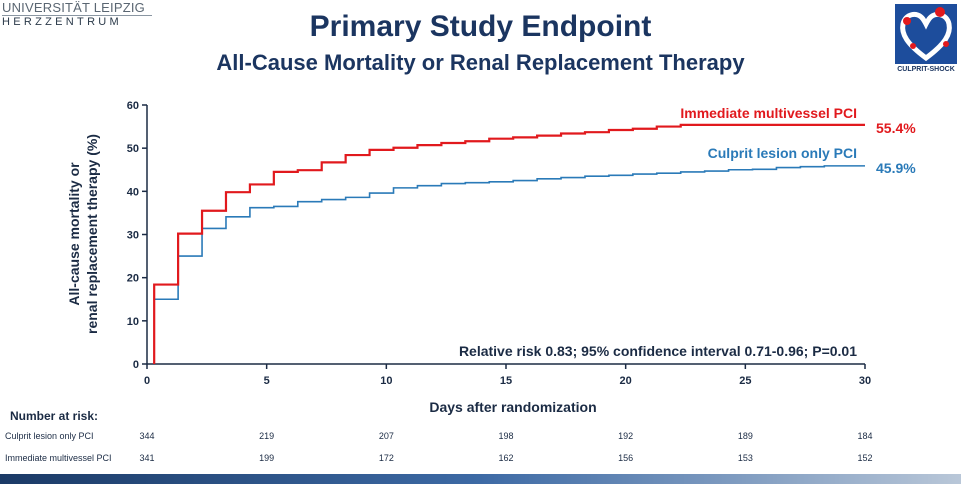 Image resolution: width=961 pixels, height=484 pixels. Describe the element at coordinates (133, 236) in the screenshot. I see `y-tick-label: 30` at that location.